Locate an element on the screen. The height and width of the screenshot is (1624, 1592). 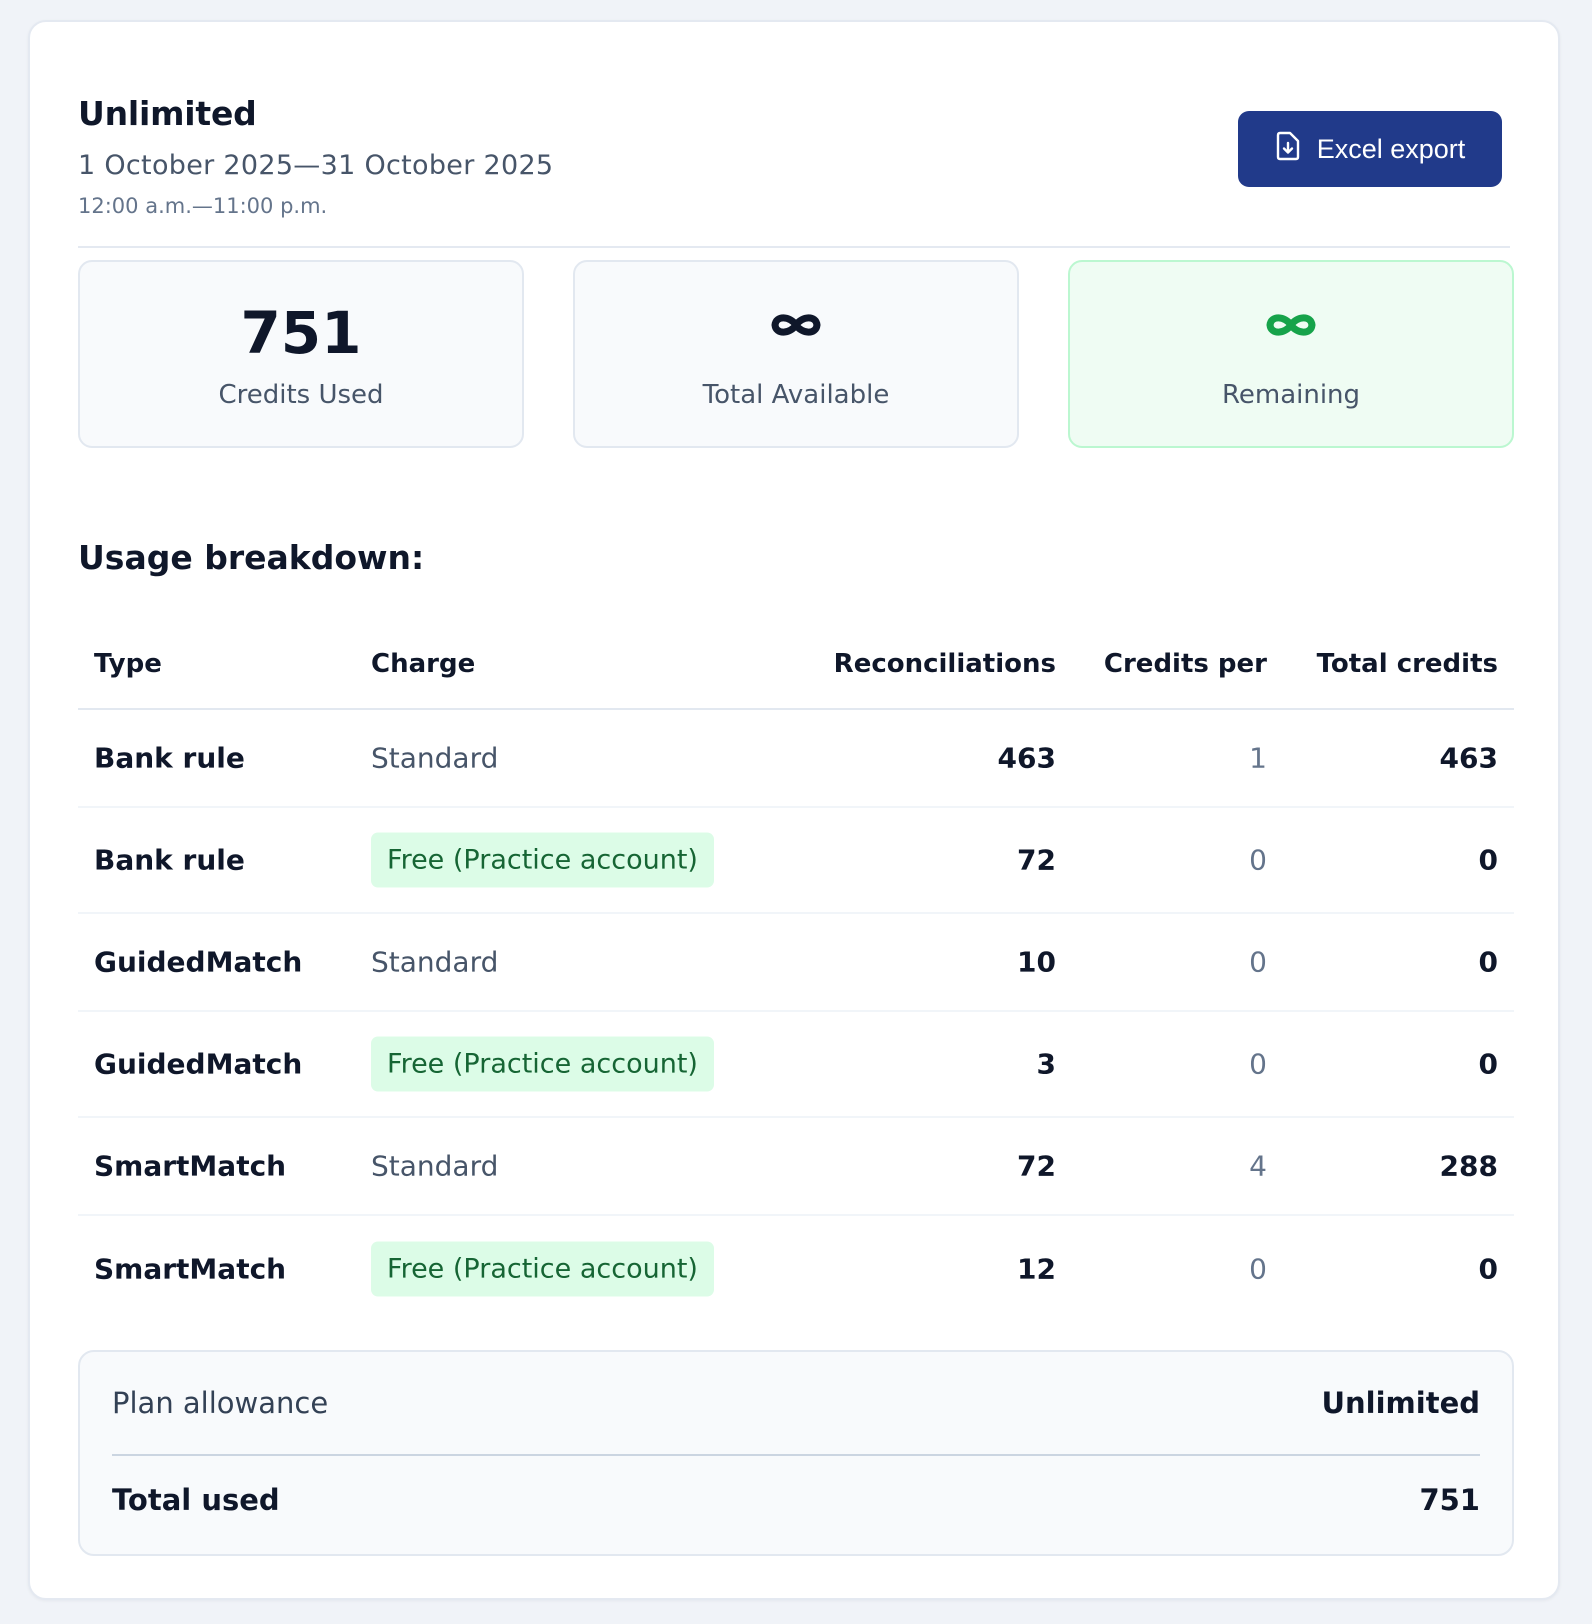
row-credits-per: 1 is located at coordinates (1258, 758).